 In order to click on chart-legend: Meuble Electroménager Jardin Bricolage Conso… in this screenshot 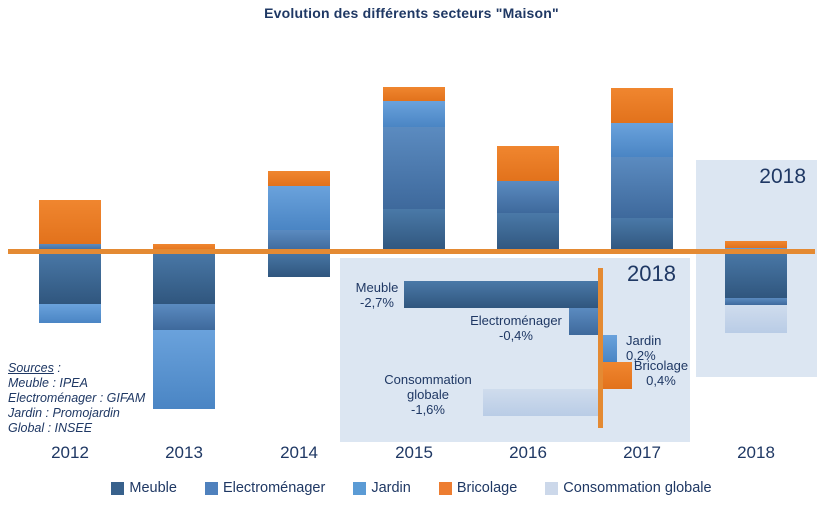, I will do `click(411, 488)`.